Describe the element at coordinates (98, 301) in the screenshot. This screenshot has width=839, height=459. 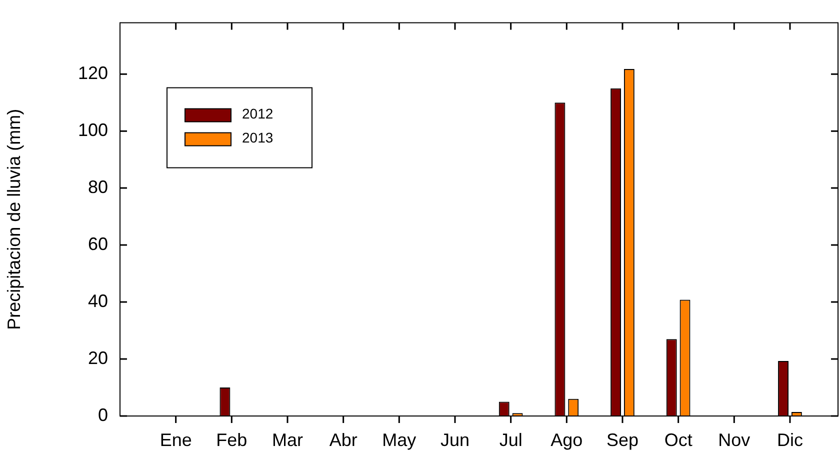
I see `y-tick-label: 40` at that location.